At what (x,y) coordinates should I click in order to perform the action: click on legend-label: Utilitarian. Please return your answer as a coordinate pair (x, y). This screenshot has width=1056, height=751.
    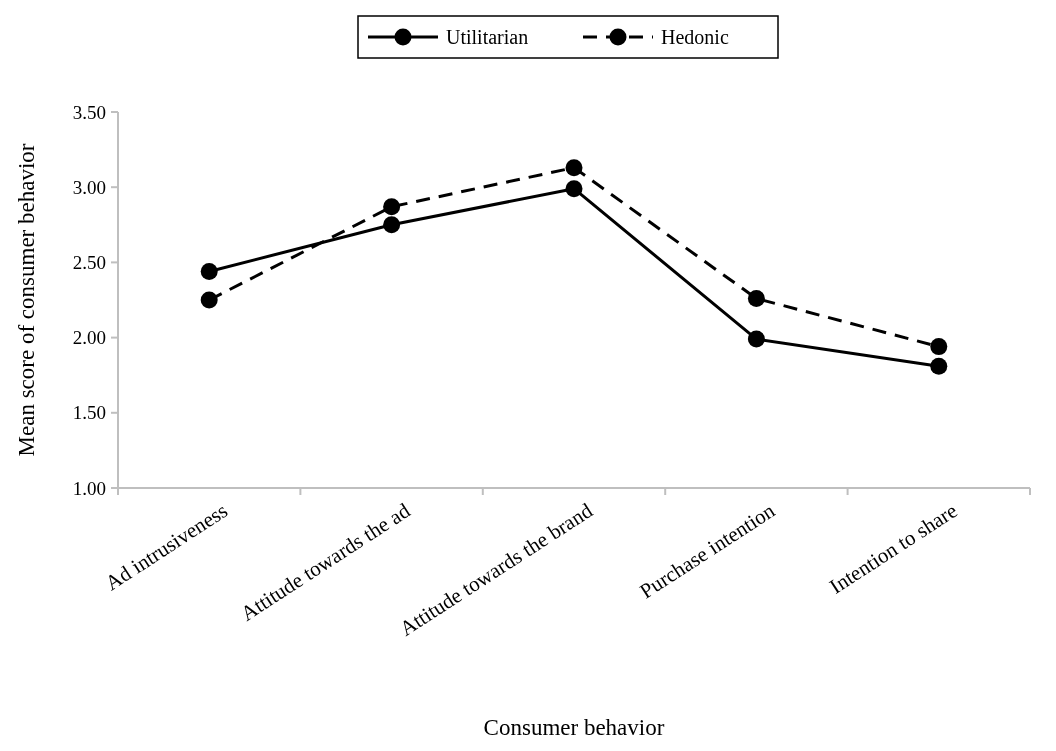
    Looking at the image, I should click on (487, 37).